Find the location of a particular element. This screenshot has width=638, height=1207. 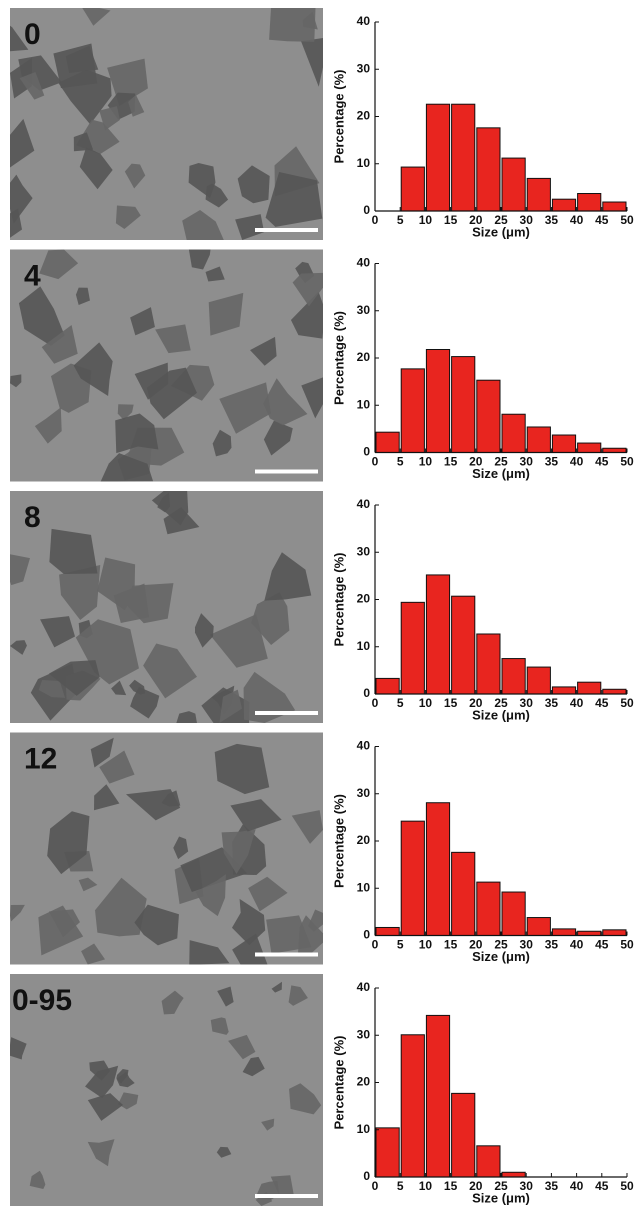

panel-label: 0 is located at coordinates (32, 34).